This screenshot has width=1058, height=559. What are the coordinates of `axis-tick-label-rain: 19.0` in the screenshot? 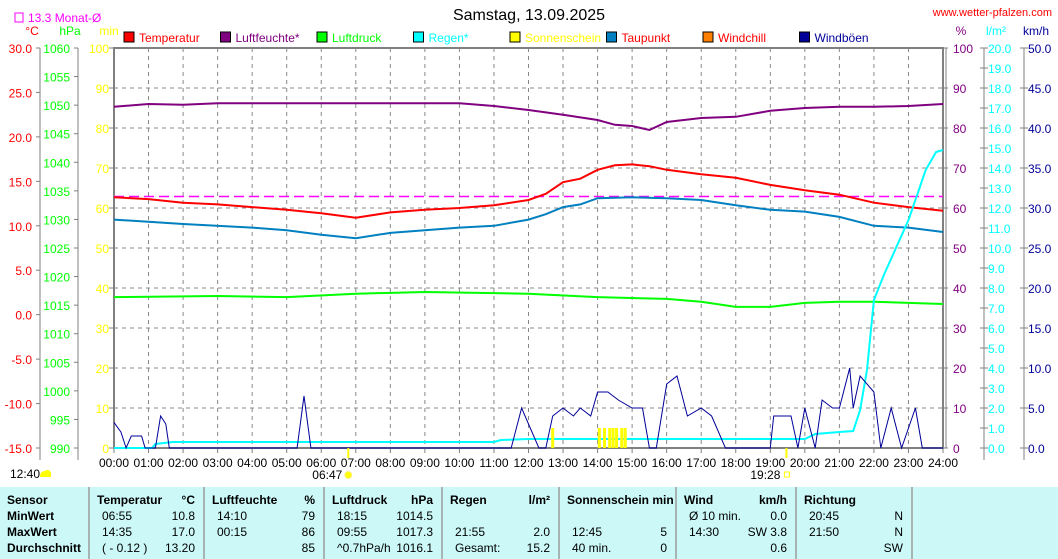 It's located at (1000, 69).